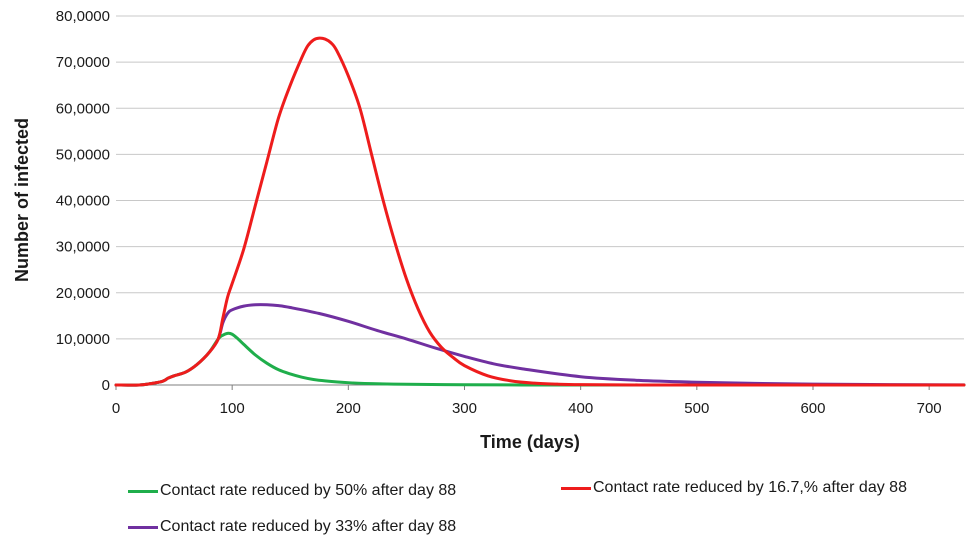  Describe the element at coordinates (83, 154) in the screenshot. I see `y-tick-label: 50,0000` at that location.